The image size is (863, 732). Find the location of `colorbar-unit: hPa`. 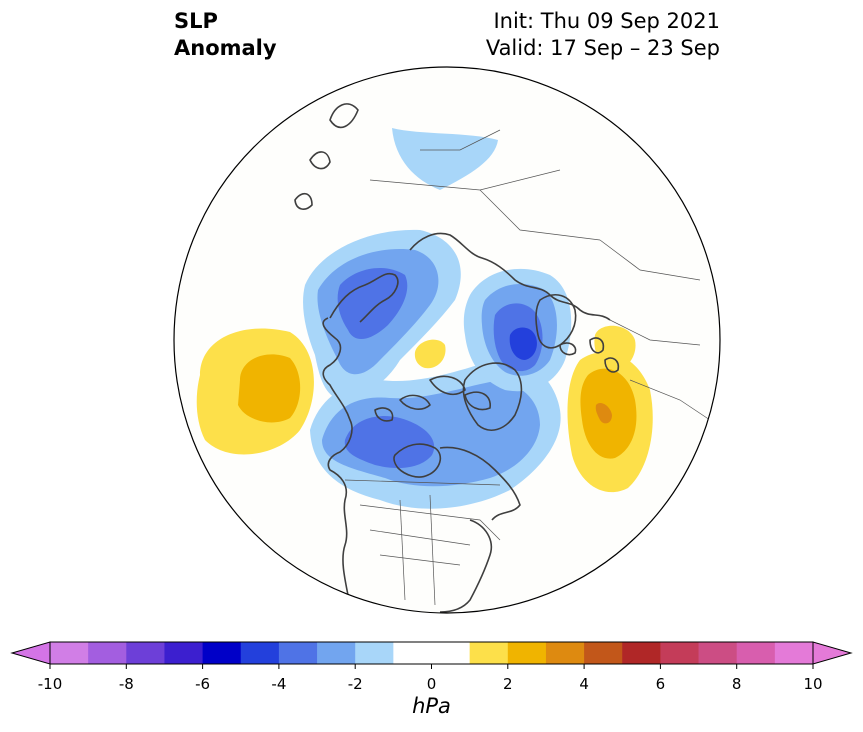

colorbar-unit: hPa is located at coordinates (431, 706).